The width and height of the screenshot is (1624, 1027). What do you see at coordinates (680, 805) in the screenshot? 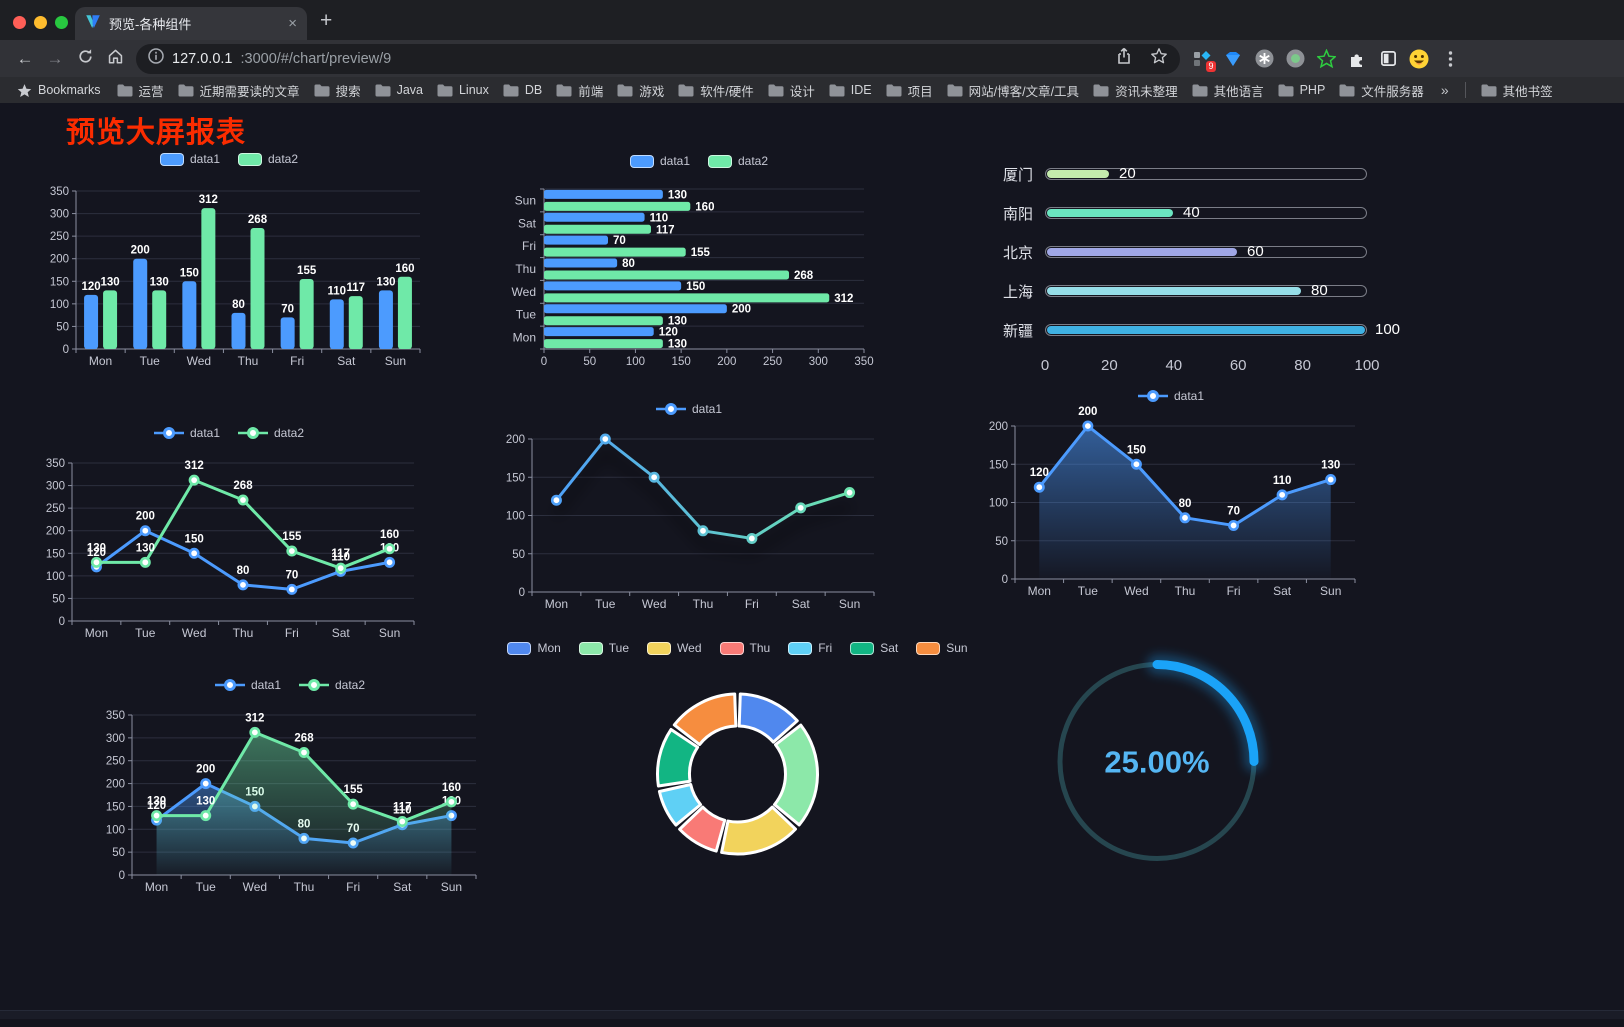
I see `donut-slice-Fri` at bounding box center [680, 805].